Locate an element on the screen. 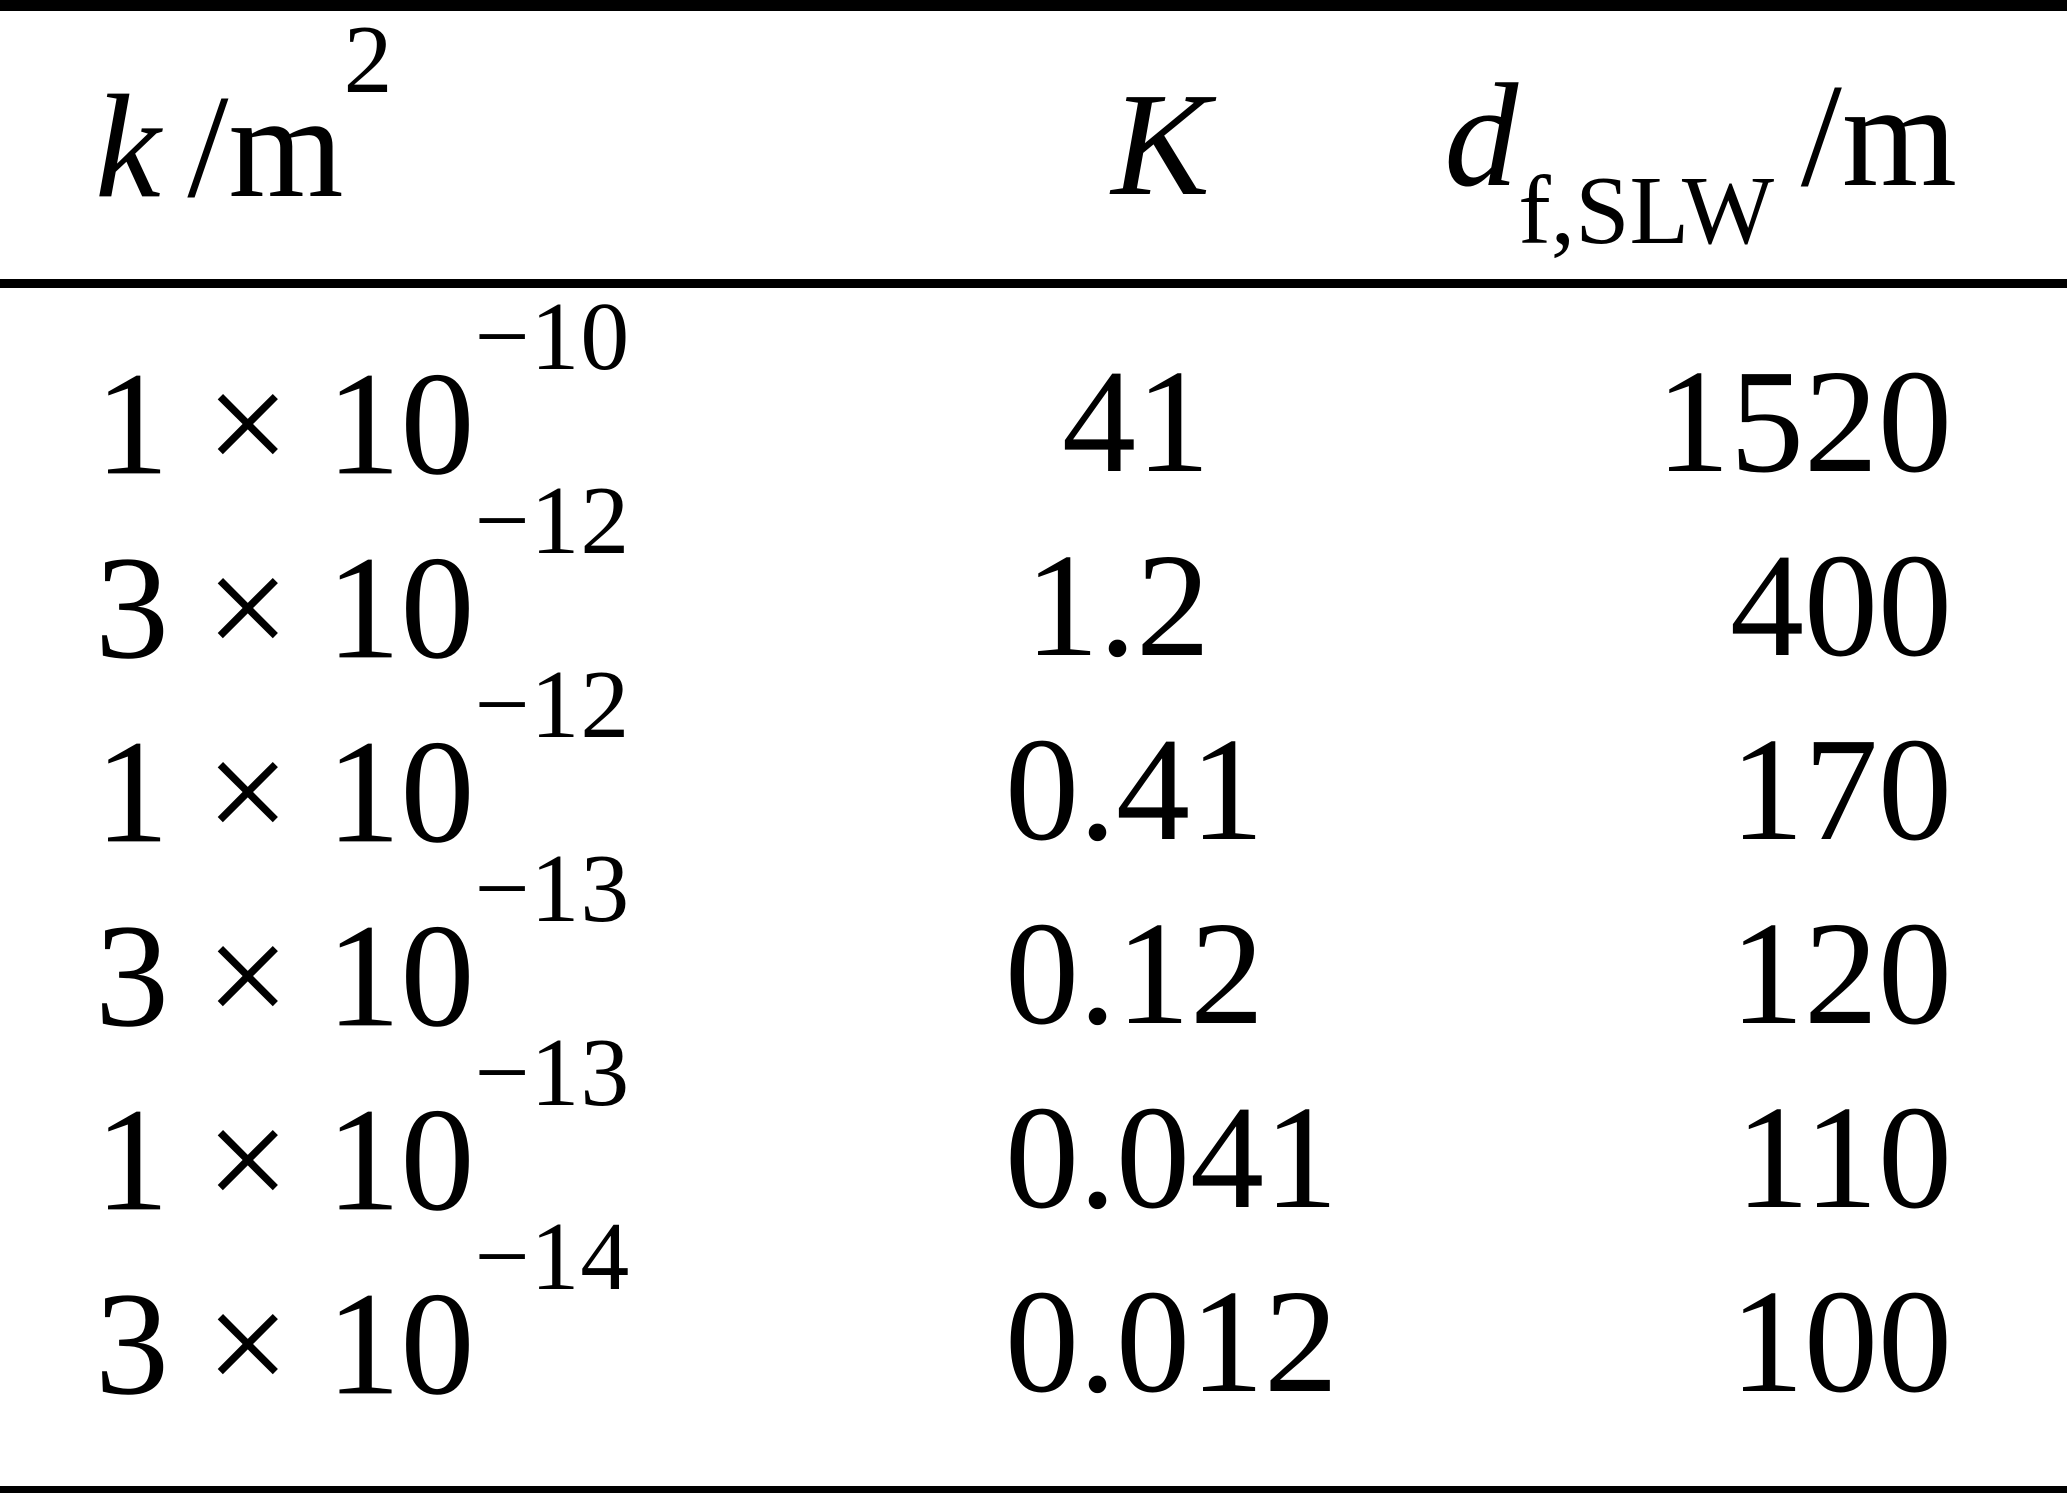  header-distance: df,SLW/m is located at coordinates (1638, 146).